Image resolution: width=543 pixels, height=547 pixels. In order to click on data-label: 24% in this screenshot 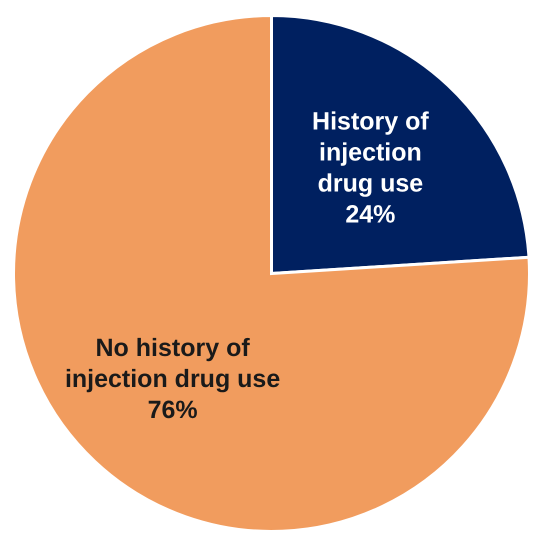, I will do `click(370, 214)`.